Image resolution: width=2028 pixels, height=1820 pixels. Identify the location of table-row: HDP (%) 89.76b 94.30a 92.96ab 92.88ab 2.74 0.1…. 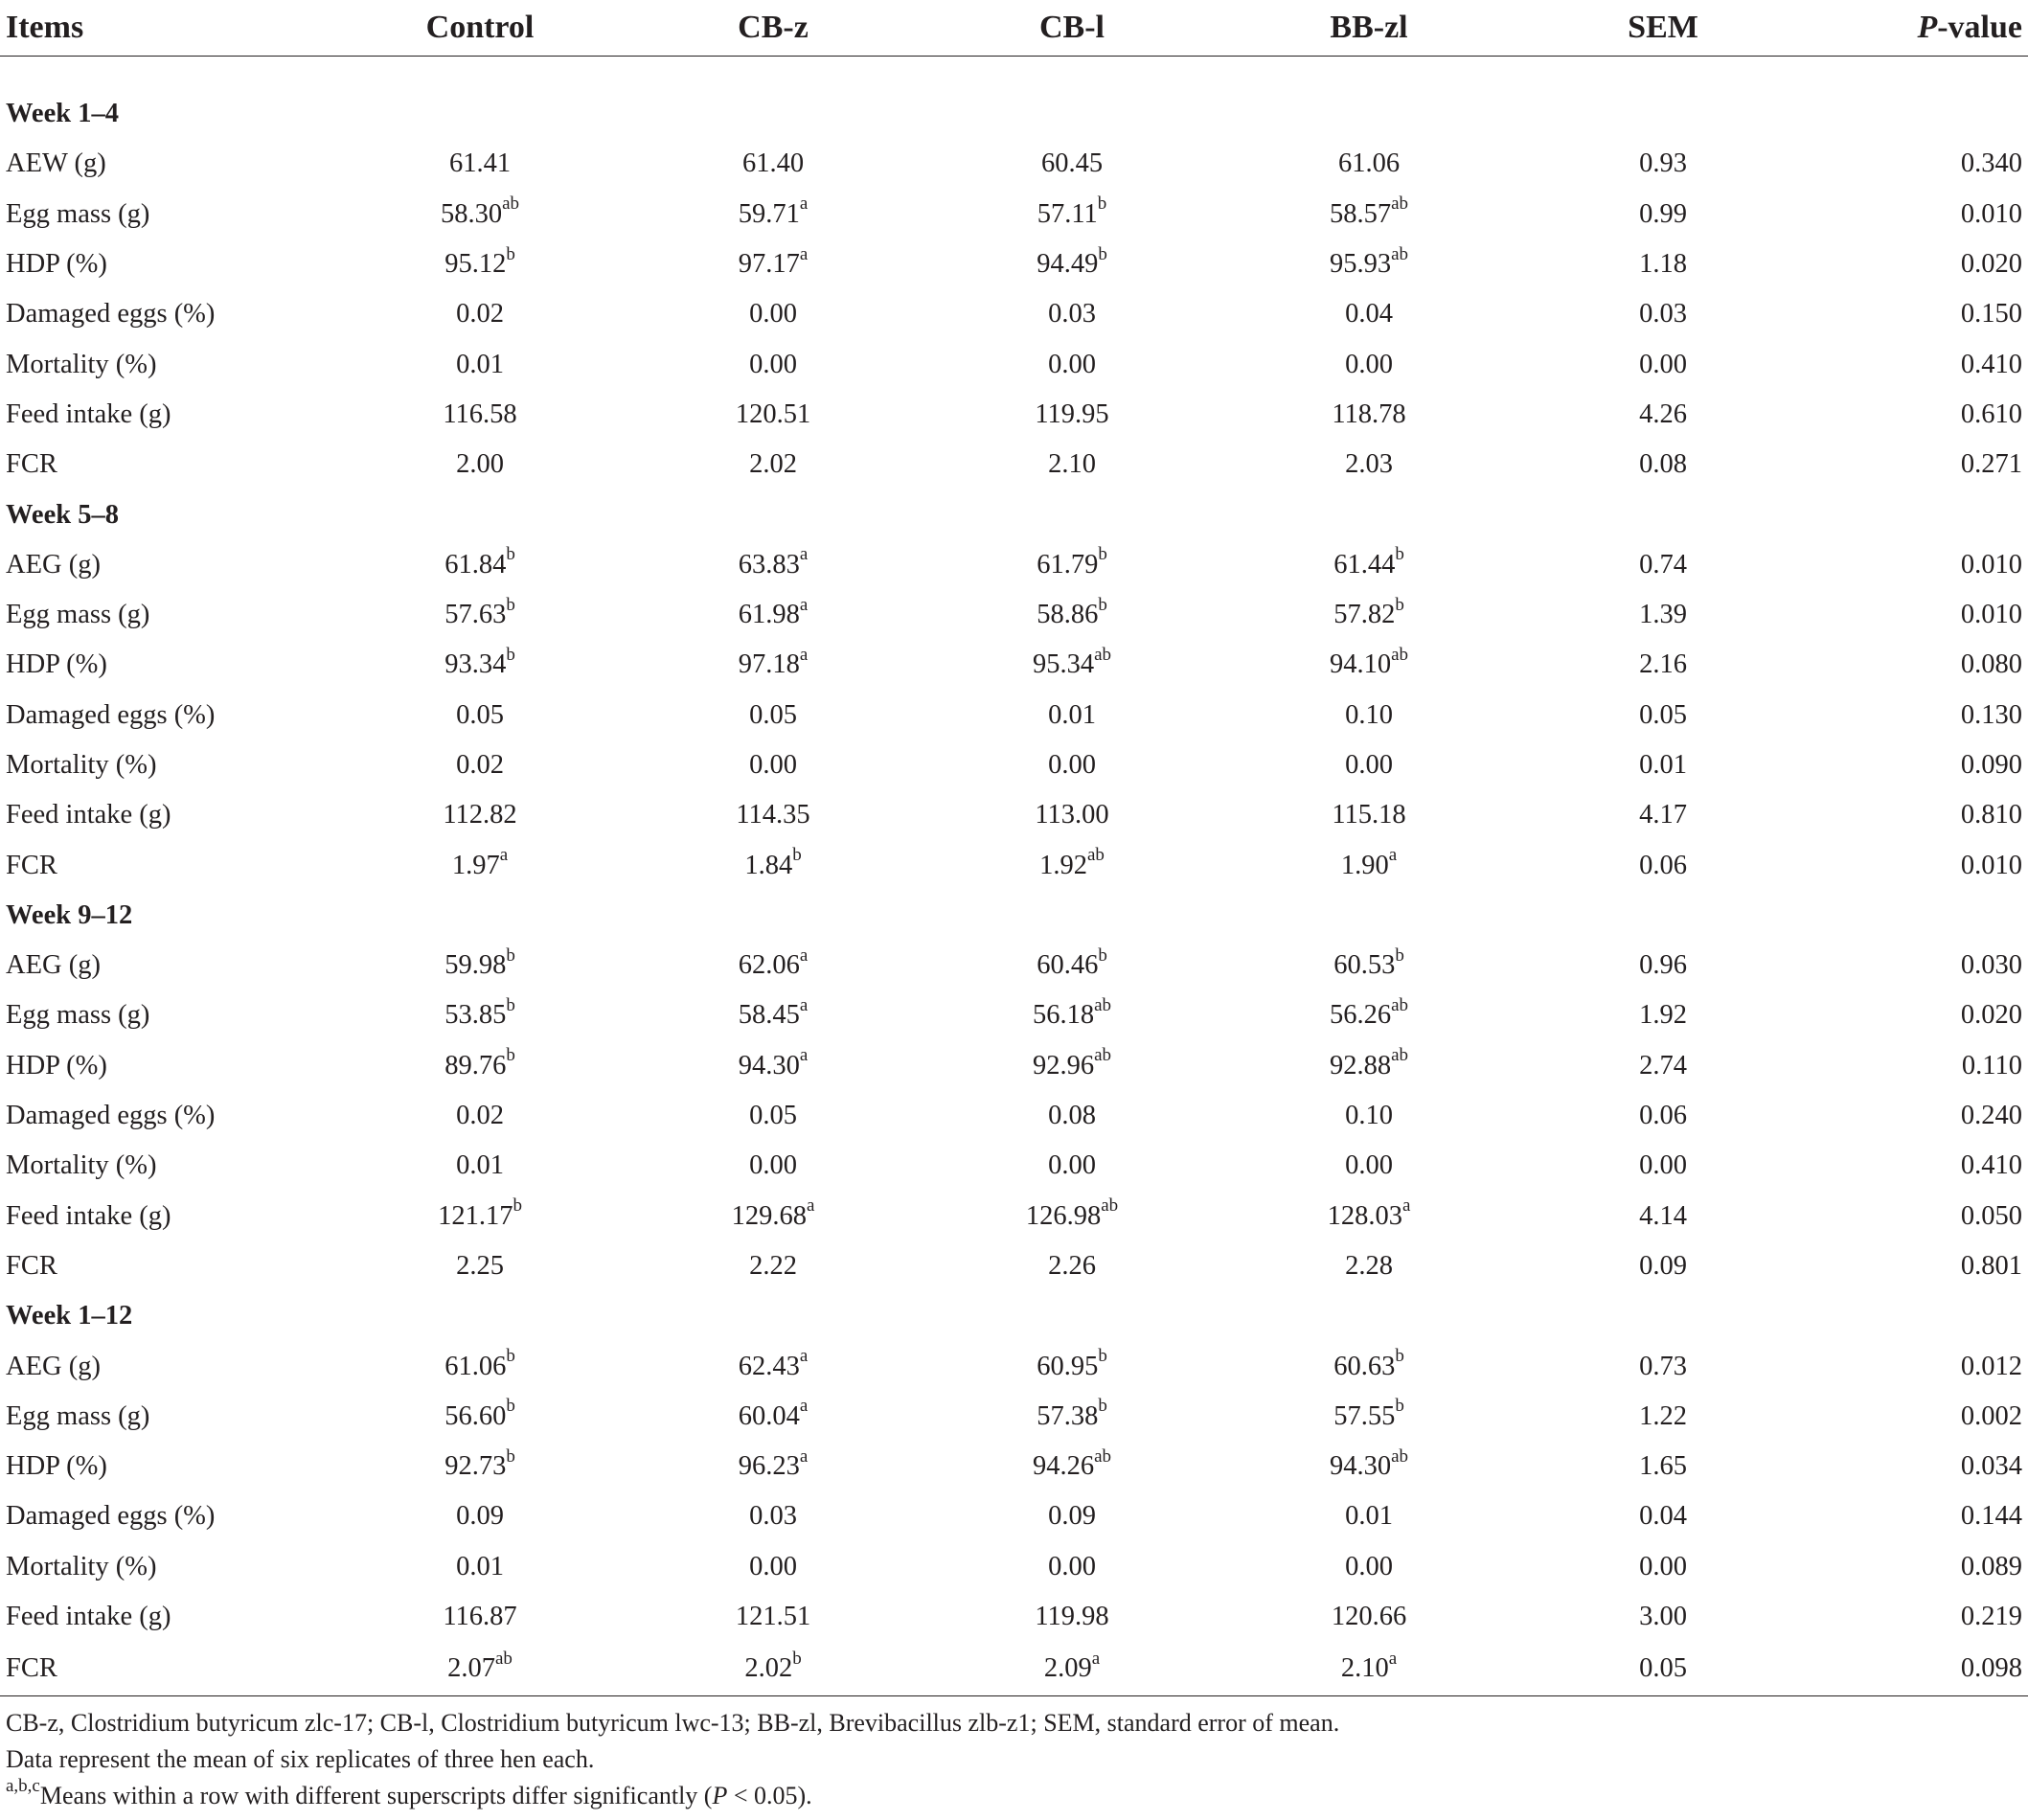
(1014, 1066).